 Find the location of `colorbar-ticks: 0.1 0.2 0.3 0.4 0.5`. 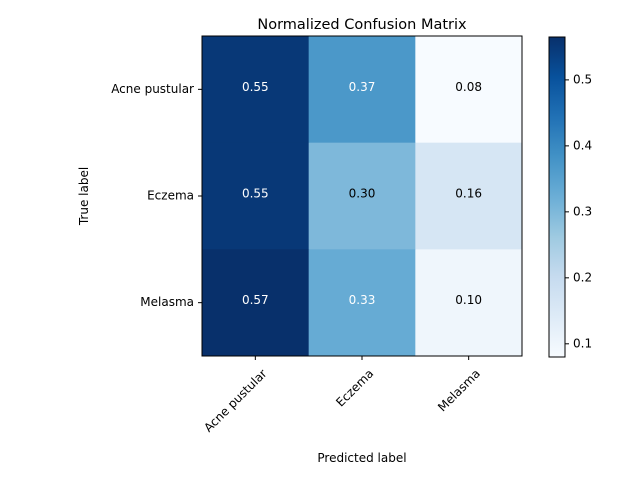

colorbar-ticks: 0.1 0.2 0.3 0.4 0.5 is located at coordinates (578, 211).